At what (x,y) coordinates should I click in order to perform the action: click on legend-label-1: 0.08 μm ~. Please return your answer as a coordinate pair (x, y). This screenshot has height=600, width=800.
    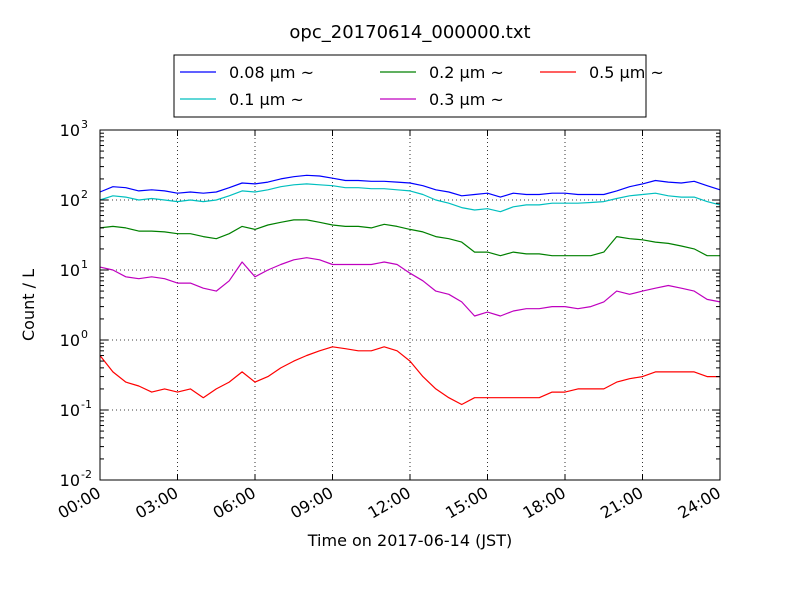
    Looking at the image, I should click on (271, 72).